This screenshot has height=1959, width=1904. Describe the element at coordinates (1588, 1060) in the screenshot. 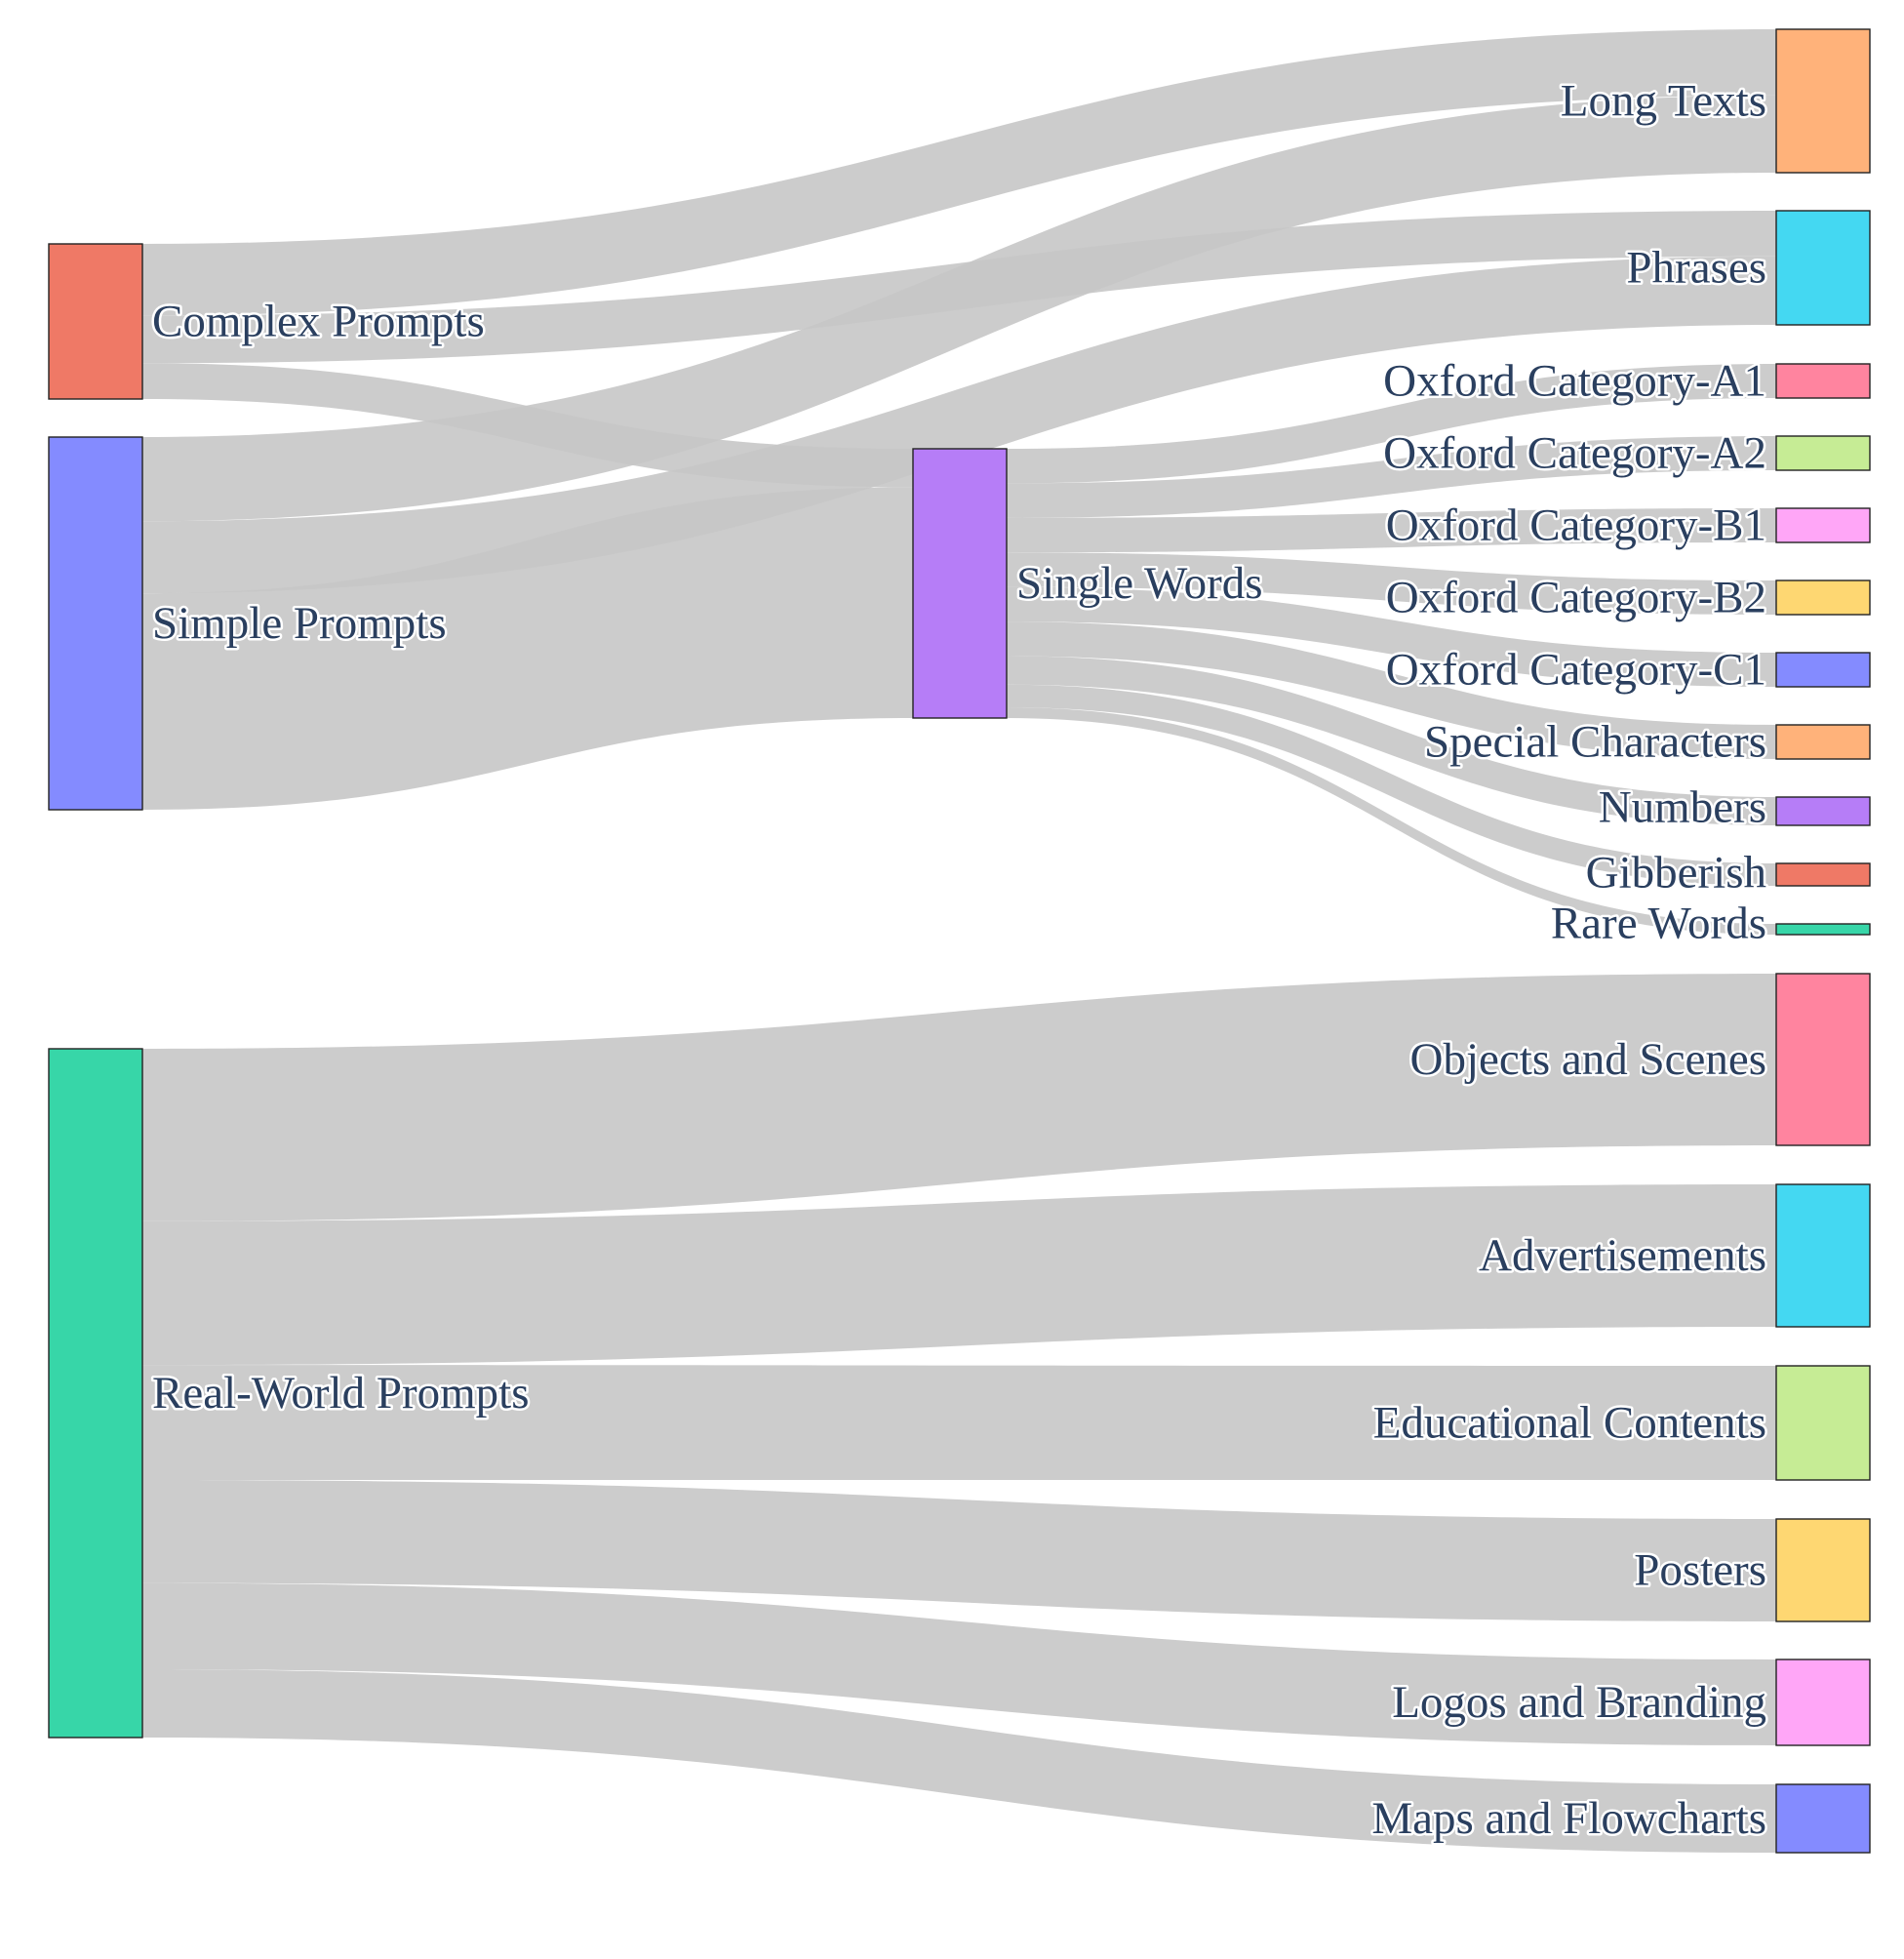

I see `node-label-objects: Objects and Scenes` at that location.